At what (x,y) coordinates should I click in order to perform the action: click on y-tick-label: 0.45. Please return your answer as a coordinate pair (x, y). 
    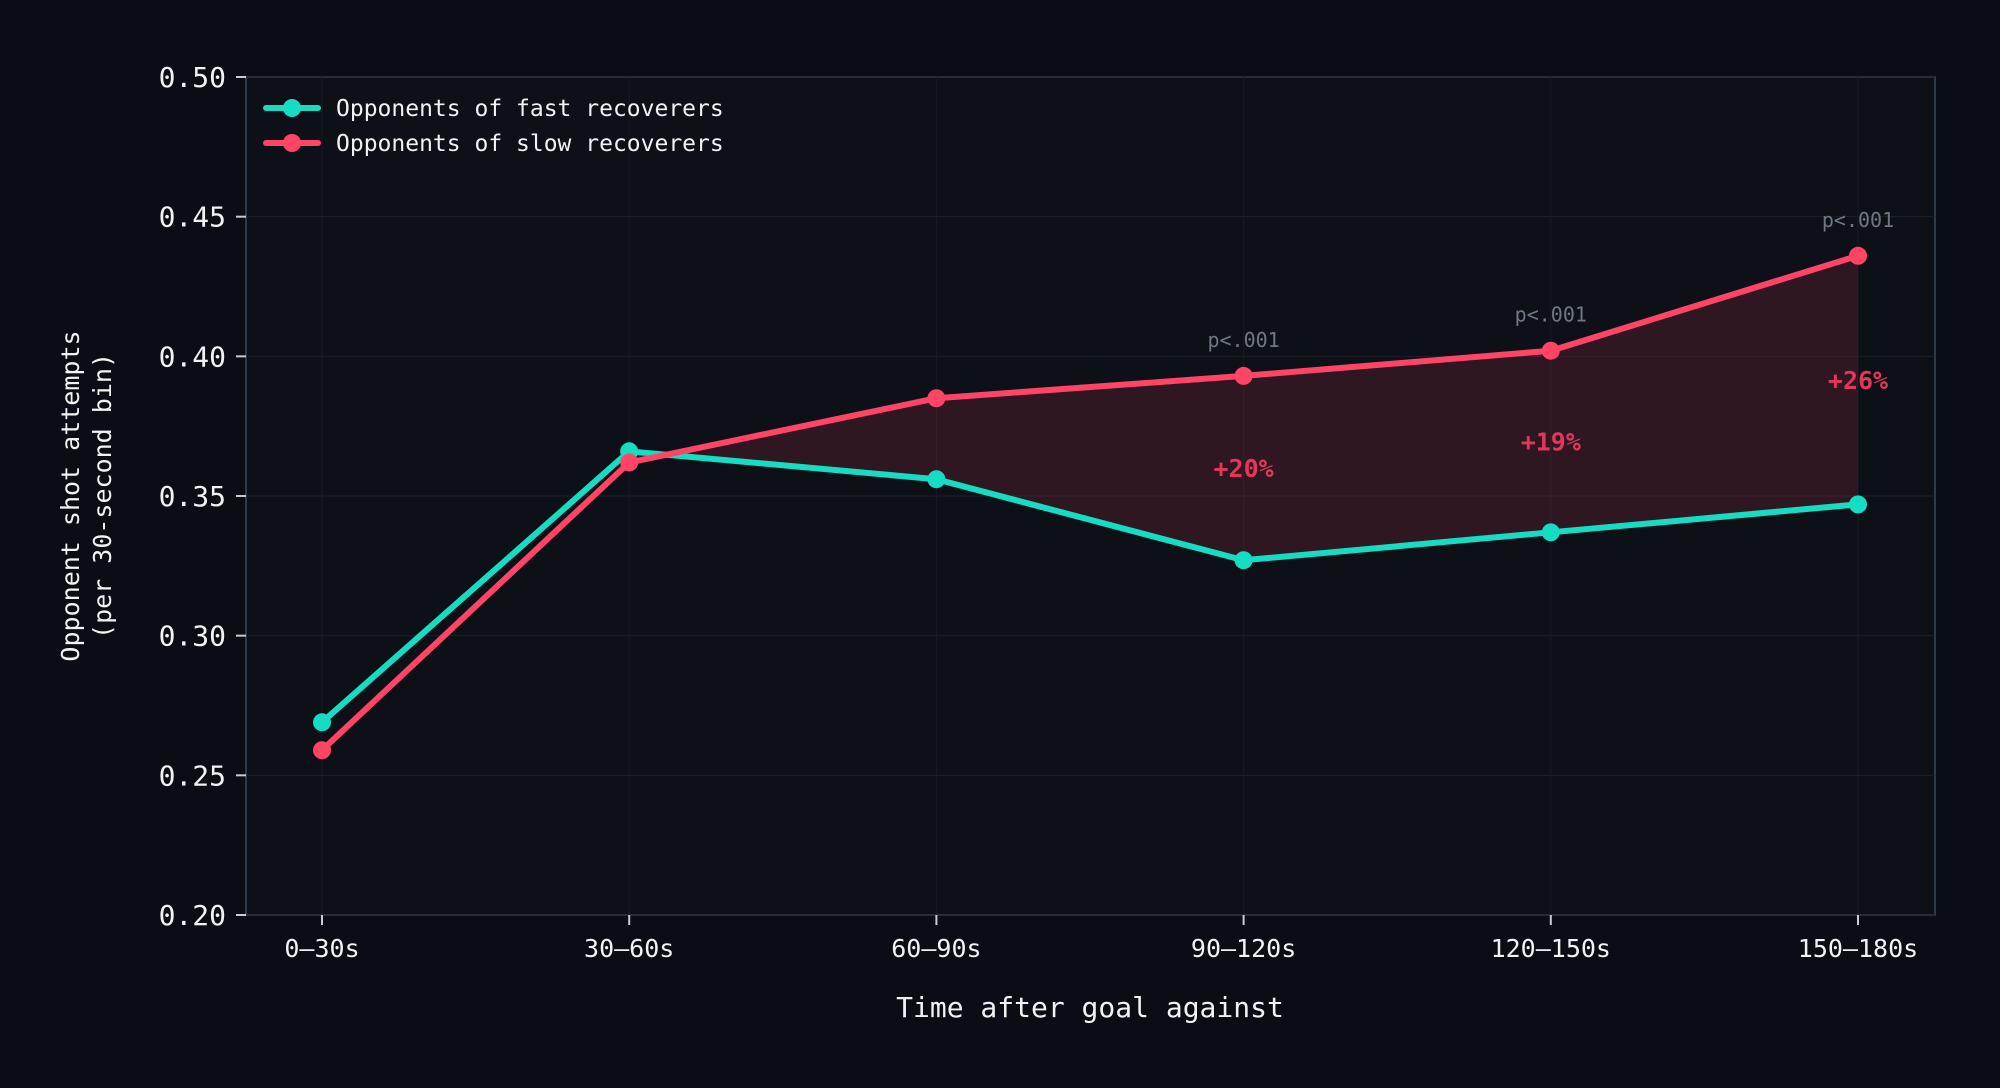
    Looking at the image, I should click on (192, 217).